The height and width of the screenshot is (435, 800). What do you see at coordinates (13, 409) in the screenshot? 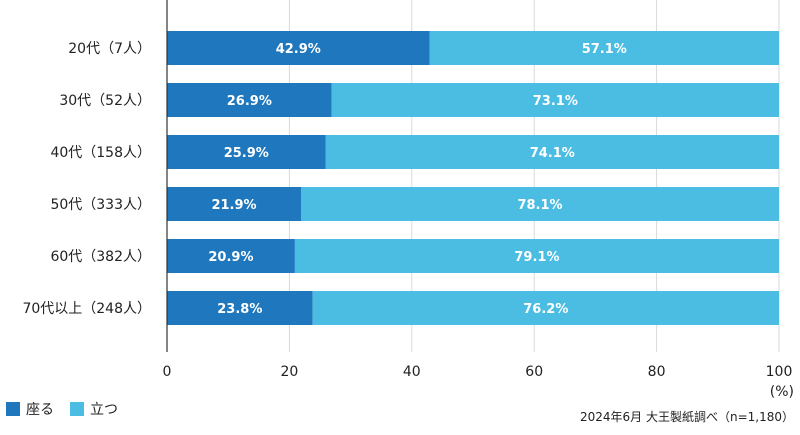
I see `legend-swatch-sit` at bounding box center [13, 409].